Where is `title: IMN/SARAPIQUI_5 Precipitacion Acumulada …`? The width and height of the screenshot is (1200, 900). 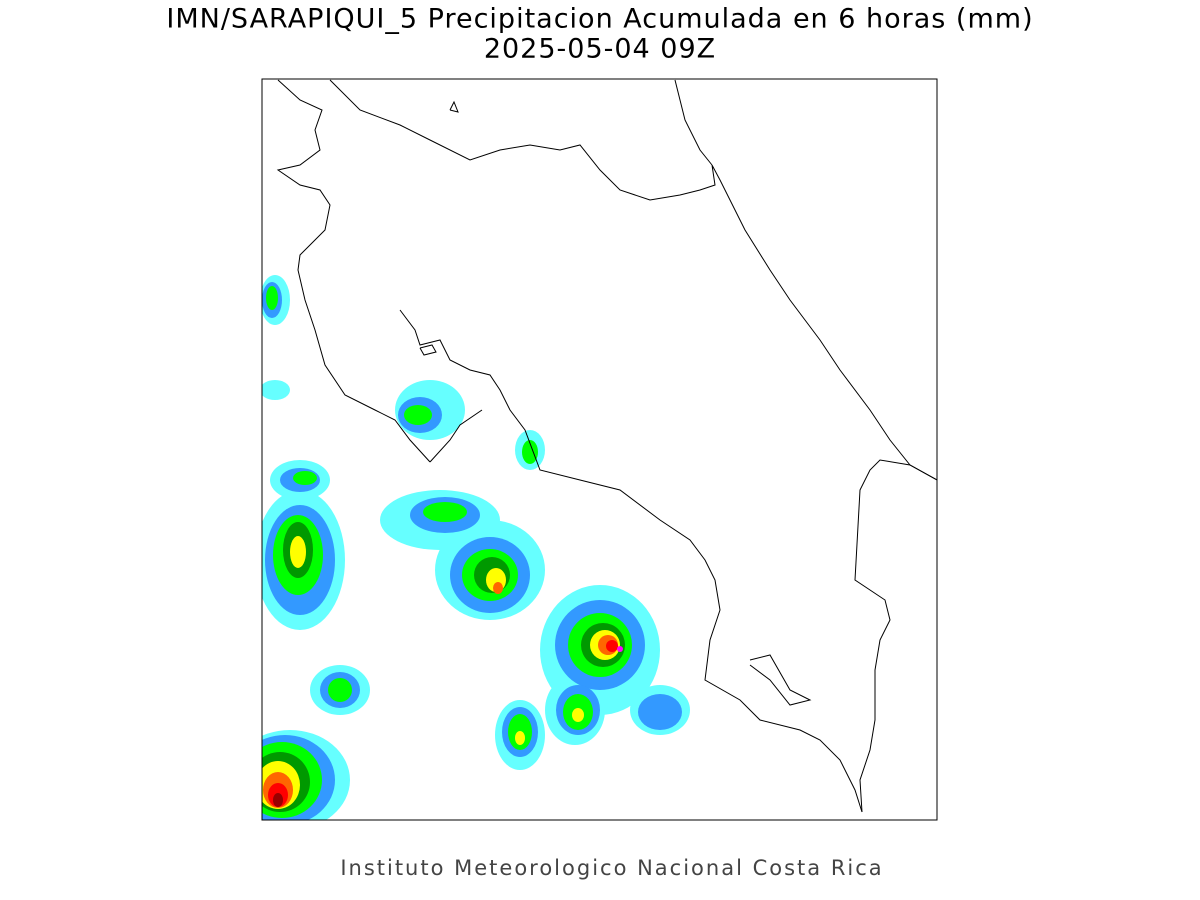 title: IMN/SARAPIQUI_5 Precipitacion Acumulada … is located at coordinates (599, 19).